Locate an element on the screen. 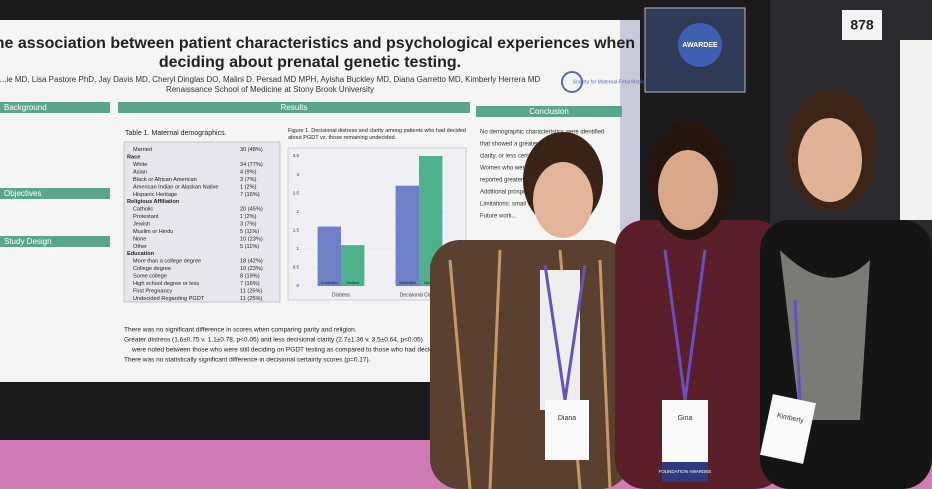 Image resolution: width=932 pixels, height=489 pixels. table-cell: Muslim or Hindu is located at coordinates (153, 232).